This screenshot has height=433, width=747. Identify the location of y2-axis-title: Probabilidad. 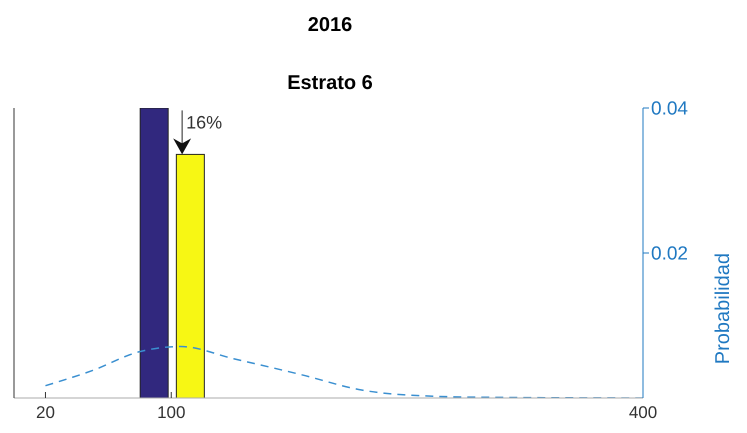
(723, 308).